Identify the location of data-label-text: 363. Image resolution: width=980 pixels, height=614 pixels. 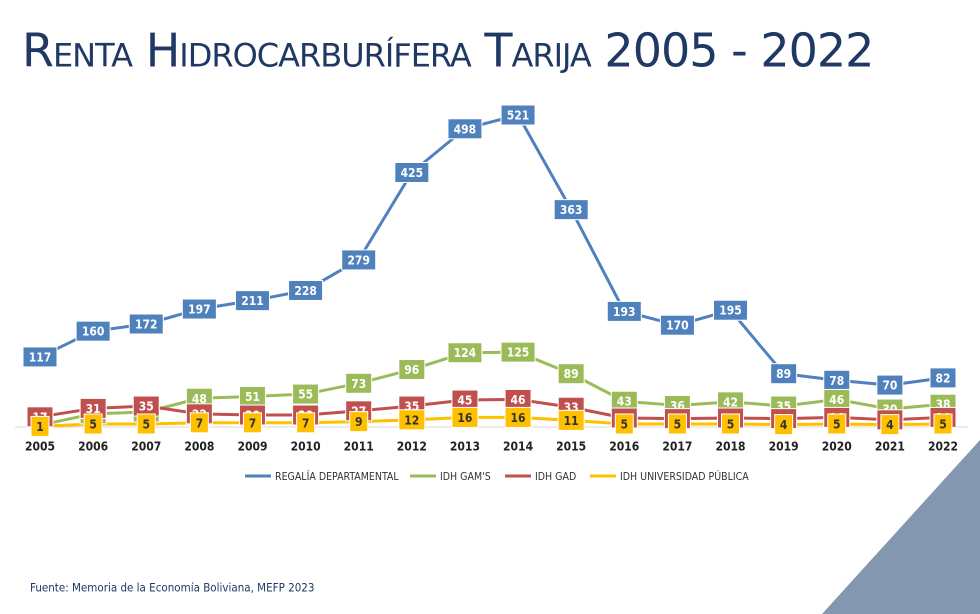
(571, 210).